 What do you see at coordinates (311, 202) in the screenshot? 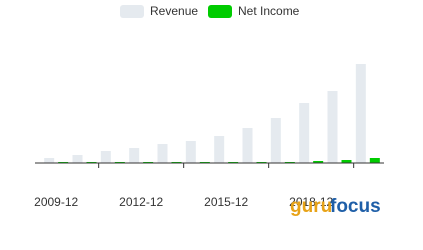
I see `x-tick-label: 2018-12` at bounding box center [311, 202].